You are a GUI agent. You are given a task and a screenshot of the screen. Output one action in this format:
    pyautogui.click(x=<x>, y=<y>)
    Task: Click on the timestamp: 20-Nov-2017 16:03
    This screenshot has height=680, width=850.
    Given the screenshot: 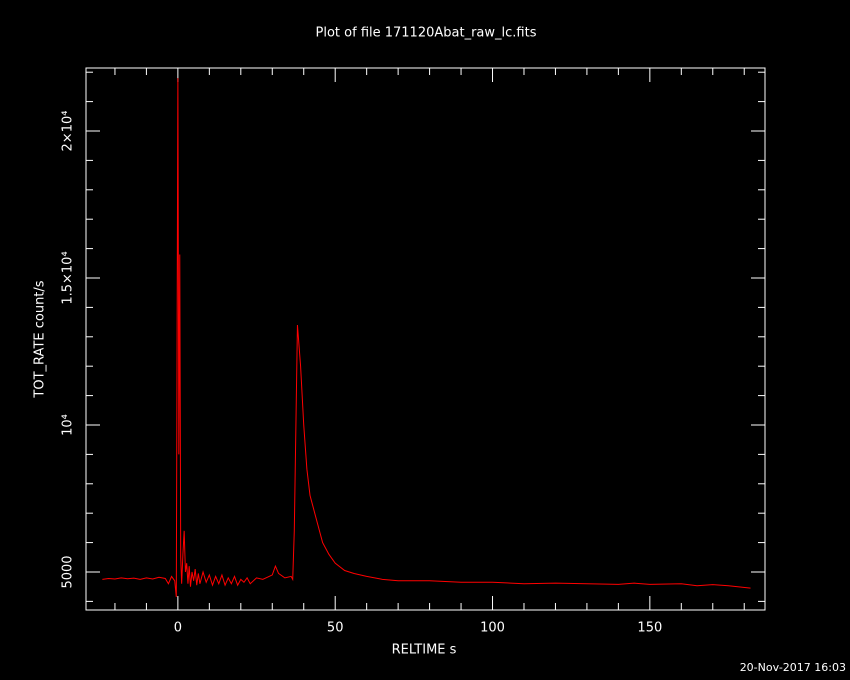 What is the action you would take?
    pyautogui.click(x=793, y=667)
    